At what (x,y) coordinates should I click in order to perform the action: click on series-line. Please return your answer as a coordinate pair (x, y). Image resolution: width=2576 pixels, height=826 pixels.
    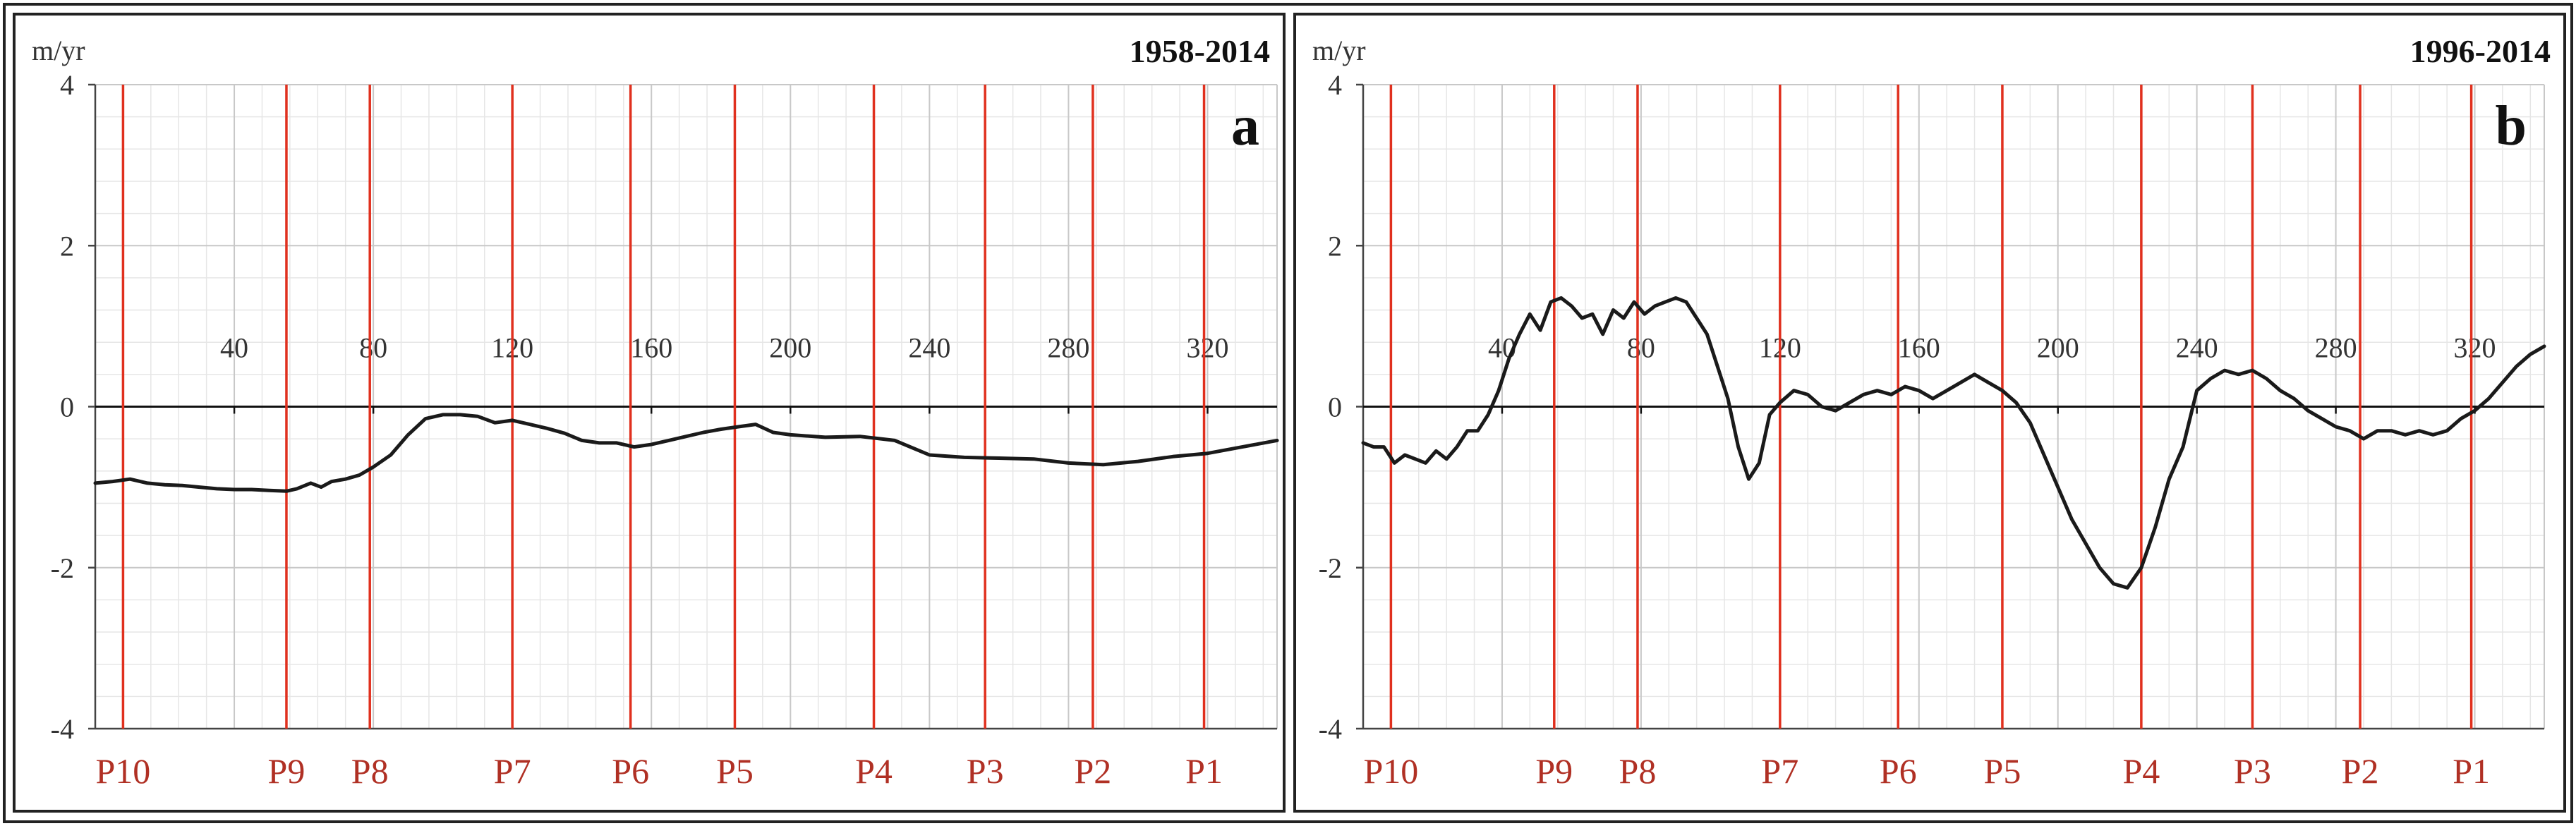
    Looking at the image, I should click on (686, 453).